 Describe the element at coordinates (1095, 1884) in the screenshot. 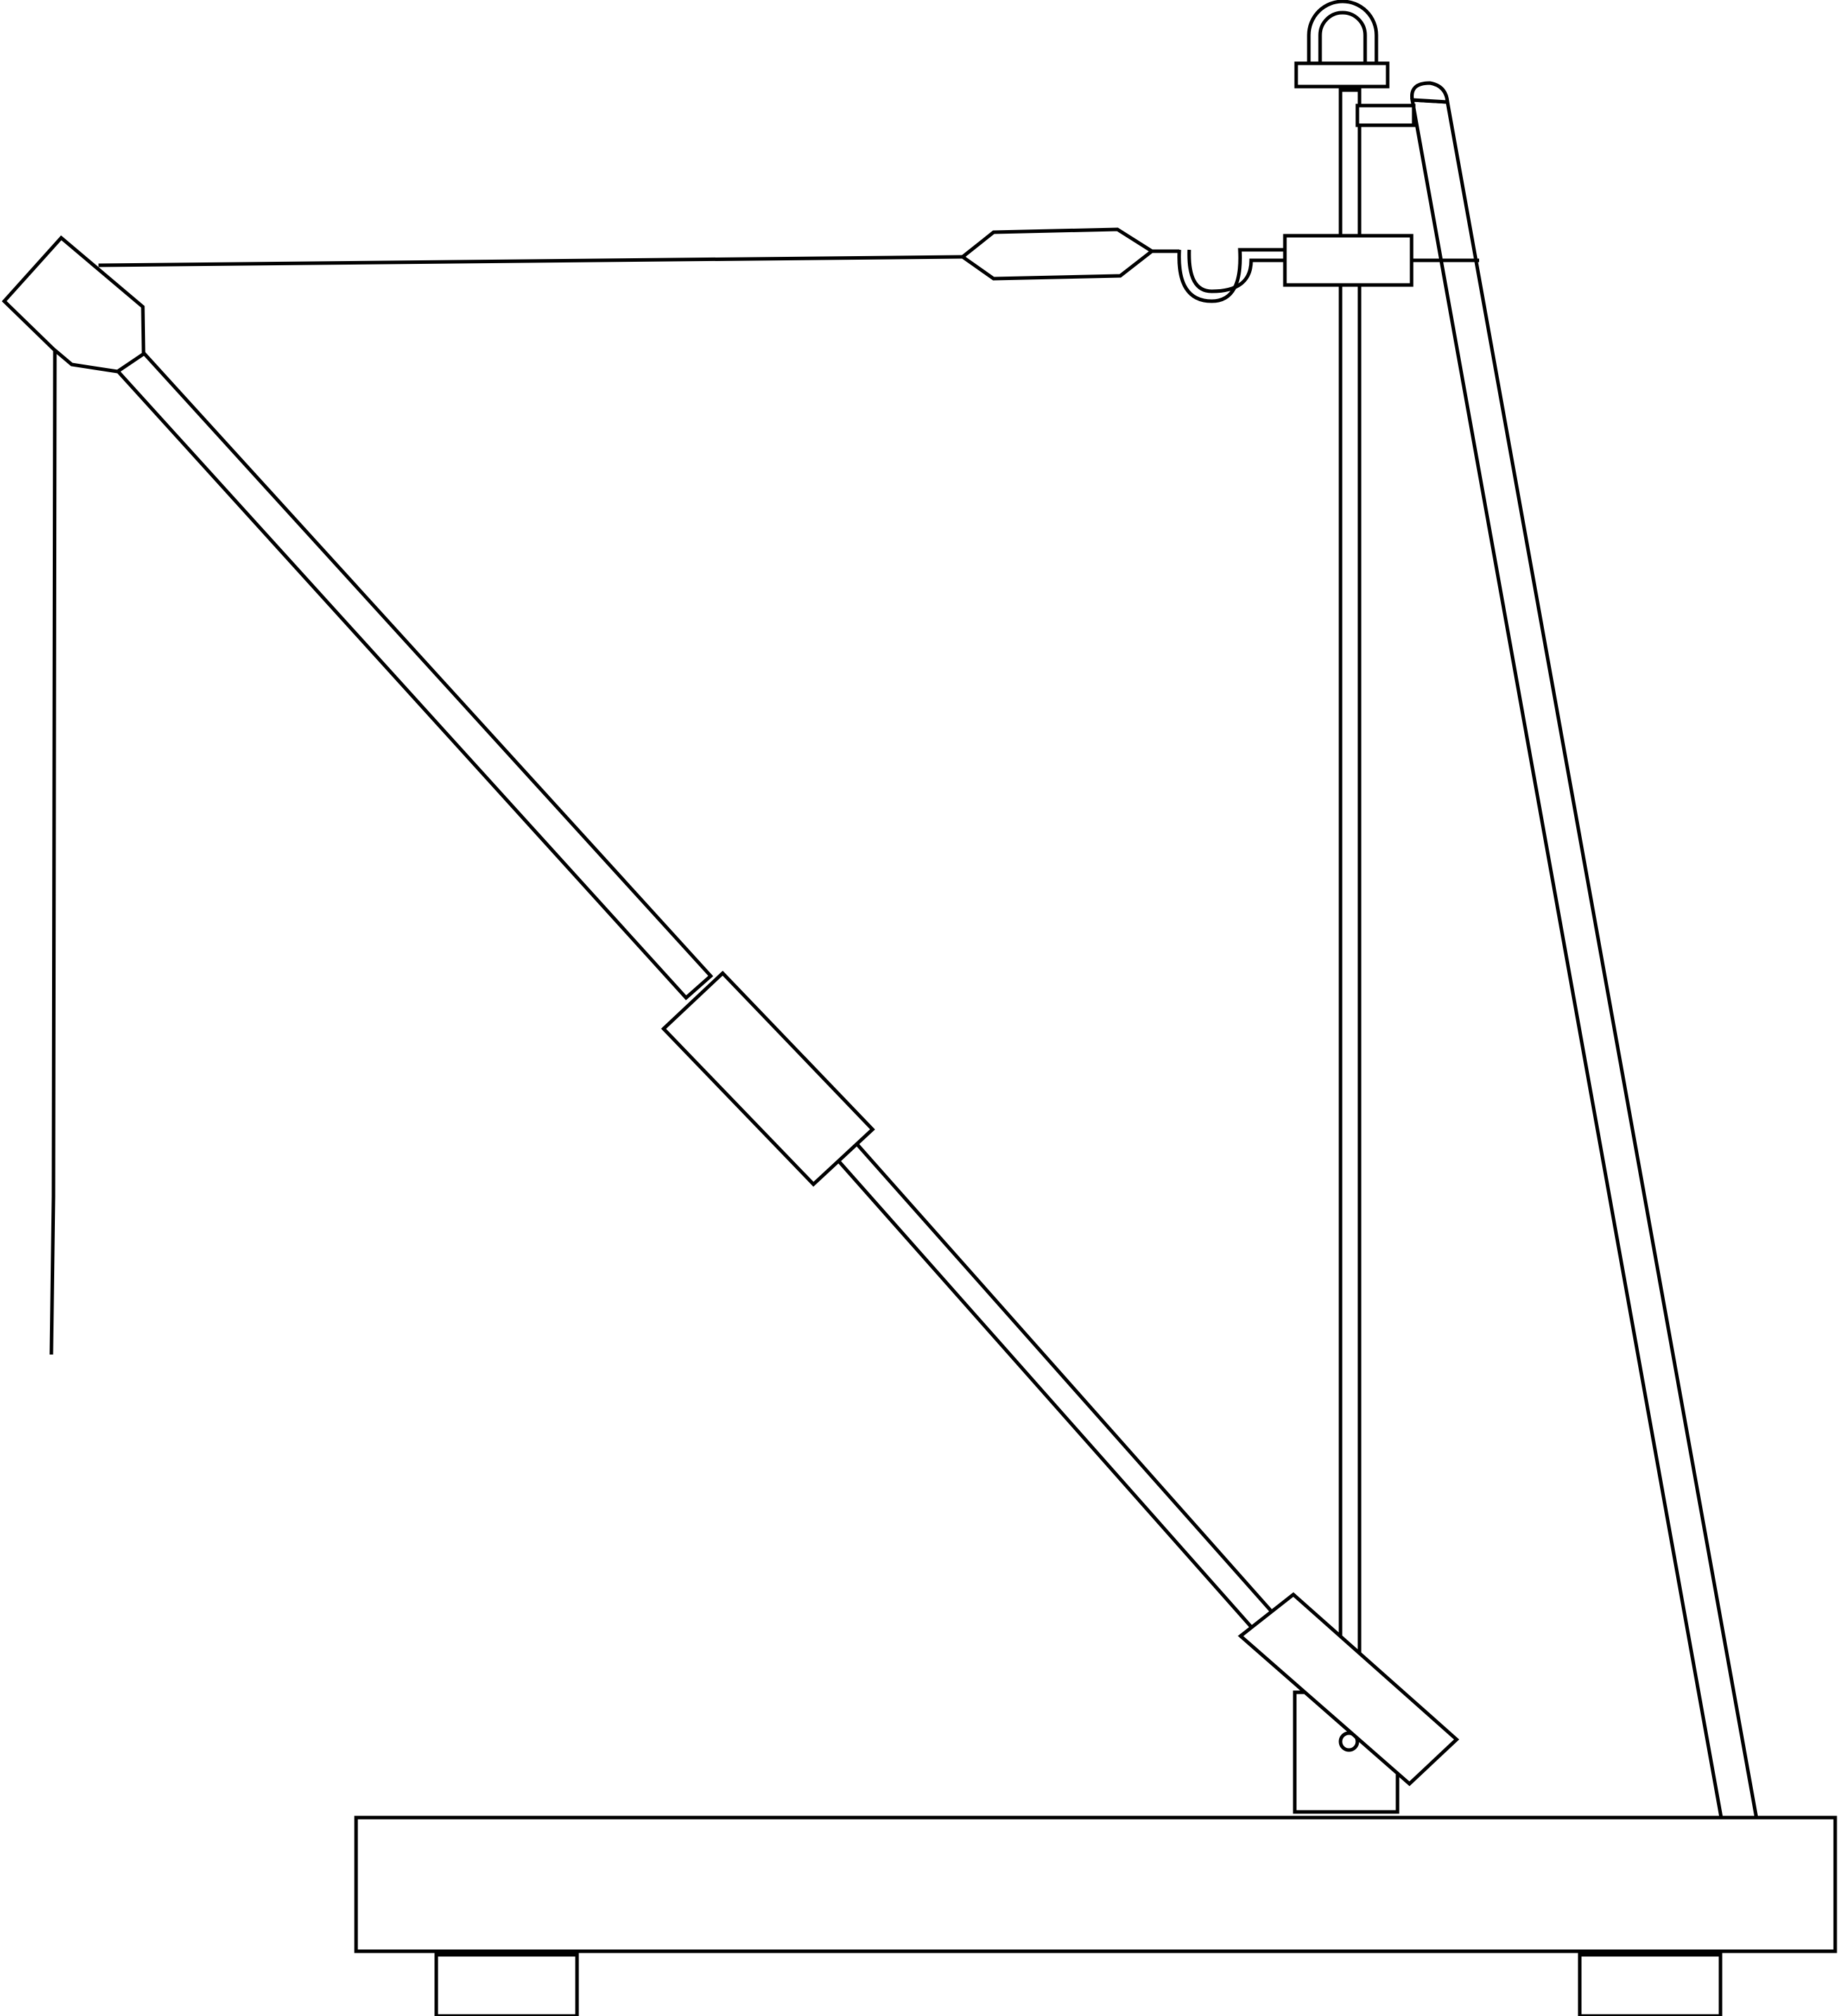

I see `base-platform` at that location.